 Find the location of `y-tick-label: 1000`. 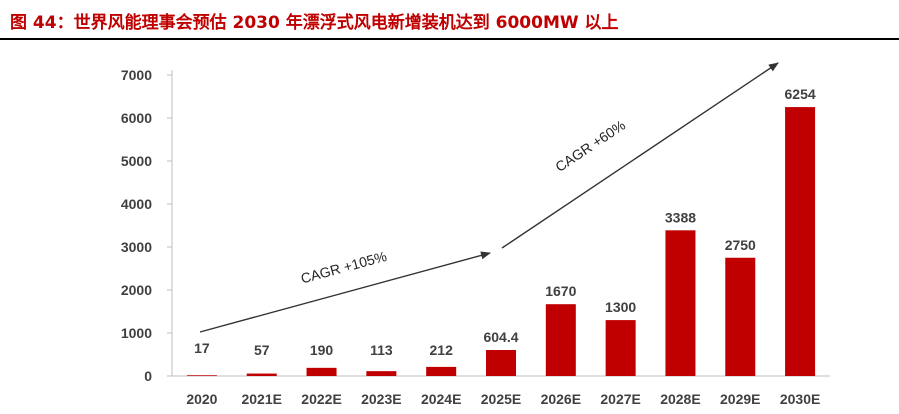

y-tick-label: 1000 is located at coordinates (136, 333).